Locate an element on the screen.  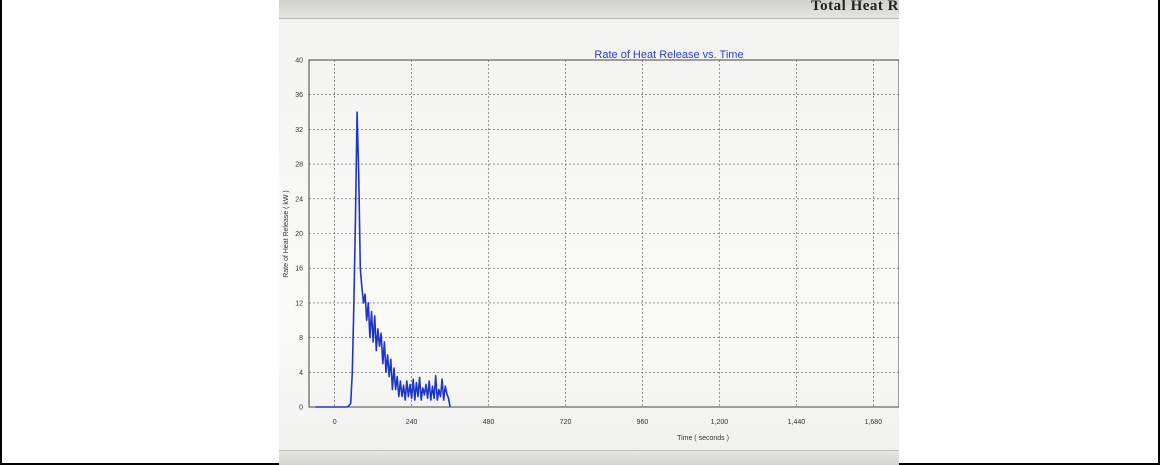
y-axis-title: Rate of Heat Release ( kW ) is located at coordinates (286, 234).